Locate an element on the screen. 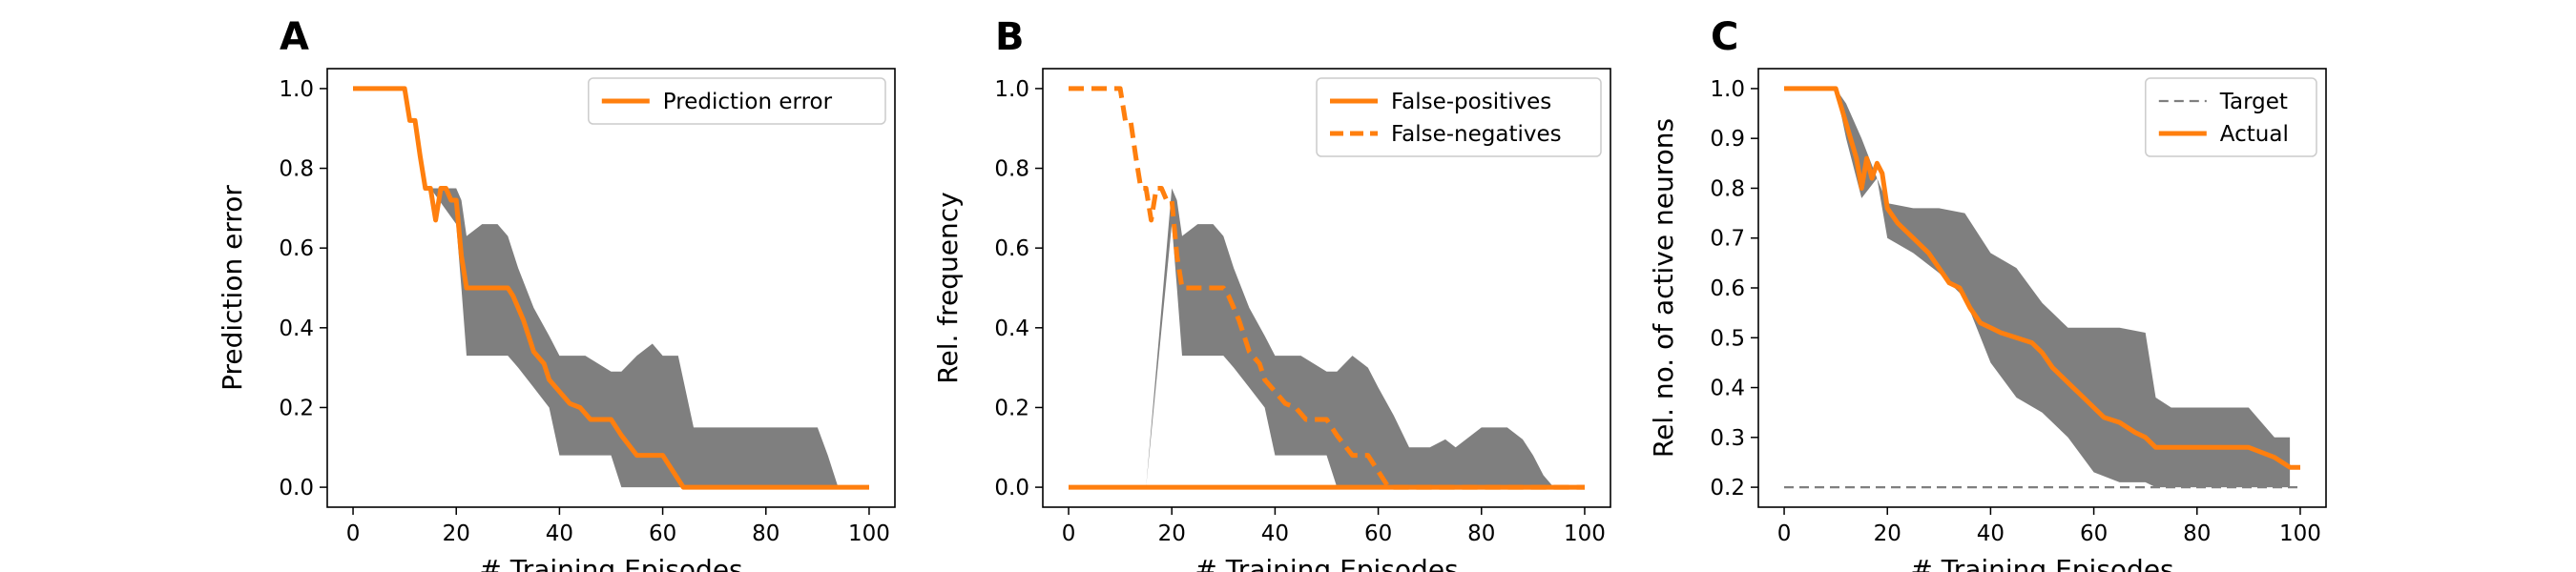 This screenshot has height=572, width=2576. legend: Target Actual is located at coordinates (2231, 117).